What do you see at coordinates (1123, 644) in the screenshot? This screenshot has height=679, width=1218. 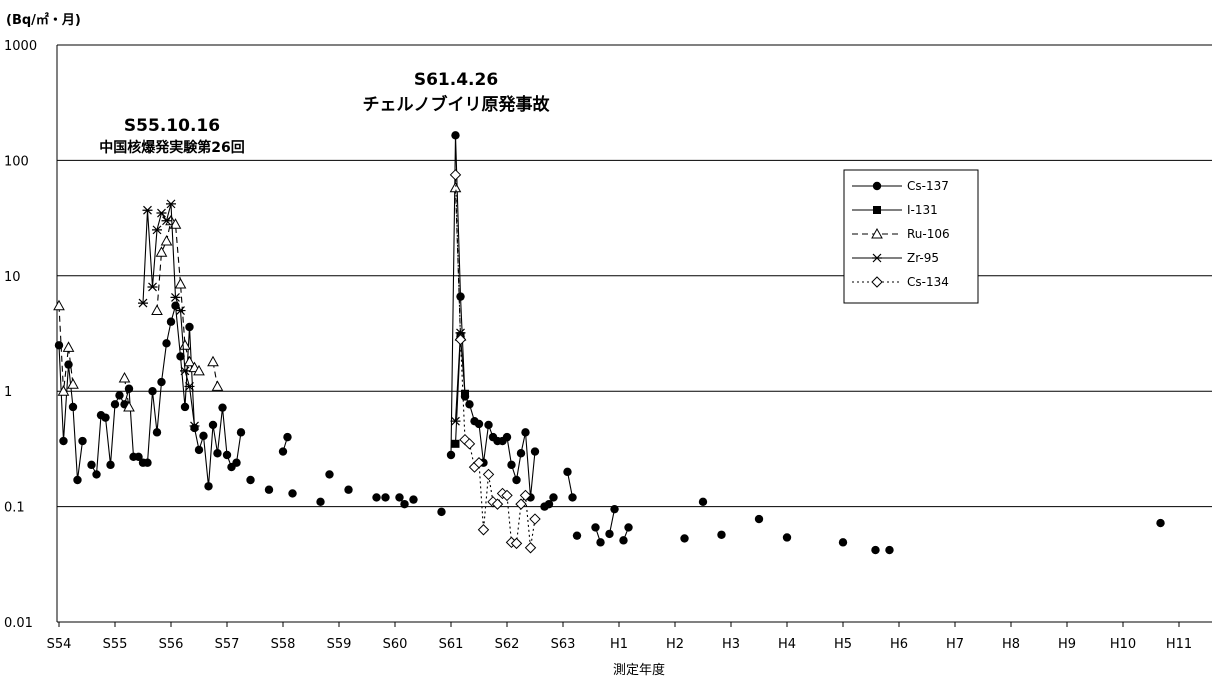 I see `x-tick-label: H10` at bounding box center [1123, 644].